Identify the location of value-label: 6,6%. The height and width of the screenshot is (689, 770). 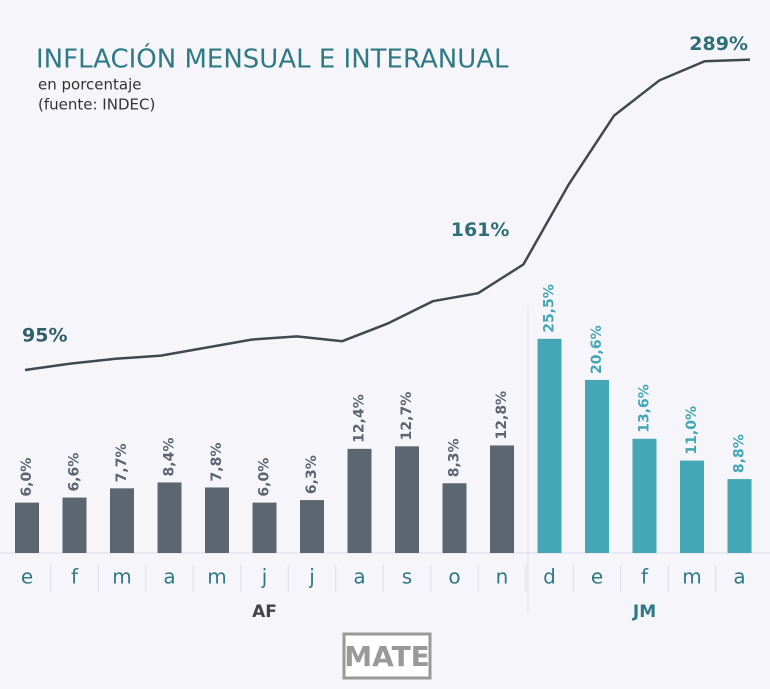
(75, 472).